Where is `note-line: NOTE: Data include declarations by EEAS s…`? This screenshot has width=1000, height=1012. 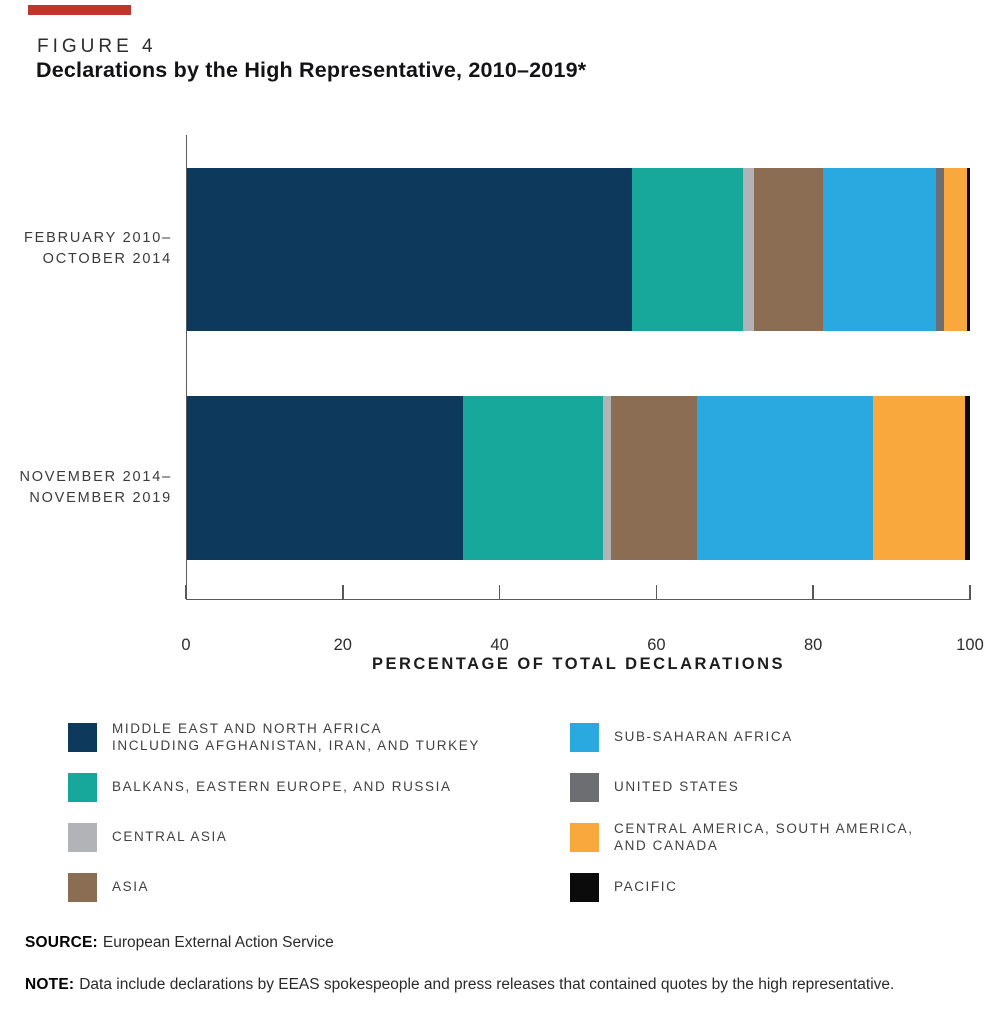 note-line: NOTE: Data include declarations by EEAS s… is located at coordinates (459, 985).